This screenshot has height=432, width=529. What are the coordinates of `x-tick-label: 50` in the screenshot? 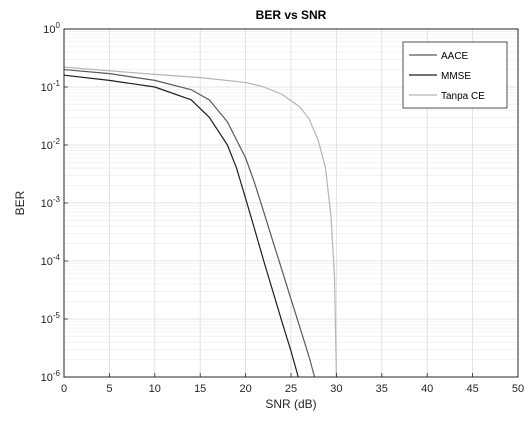 It's located at (518, 389).